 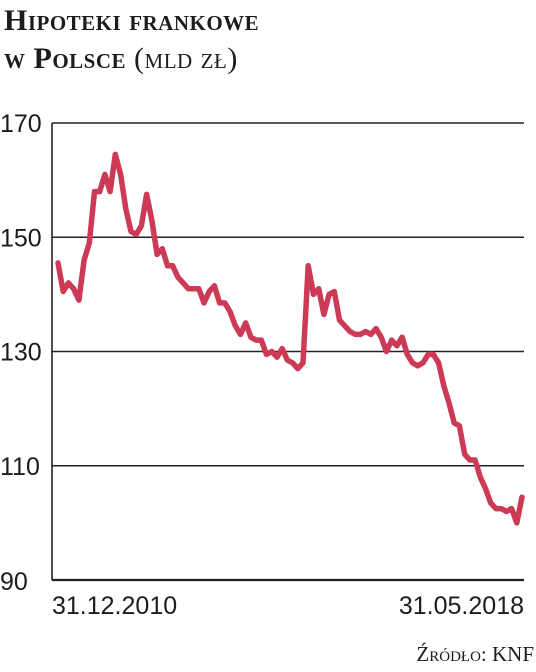 I want to click on y-tick-label-90: 90, so click(x=14, y=582).